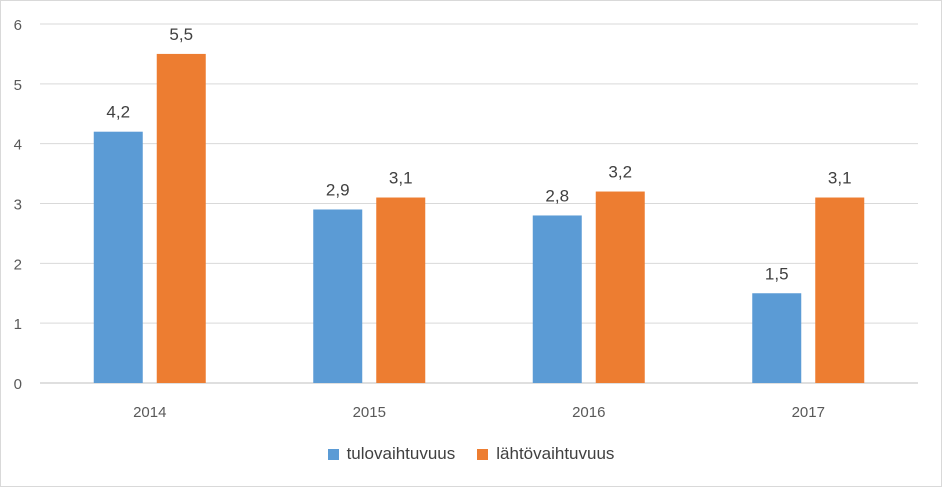  Describe the element at coordinates (118, 112) in the screenshot. I see `data-label: 4,2` at that location.